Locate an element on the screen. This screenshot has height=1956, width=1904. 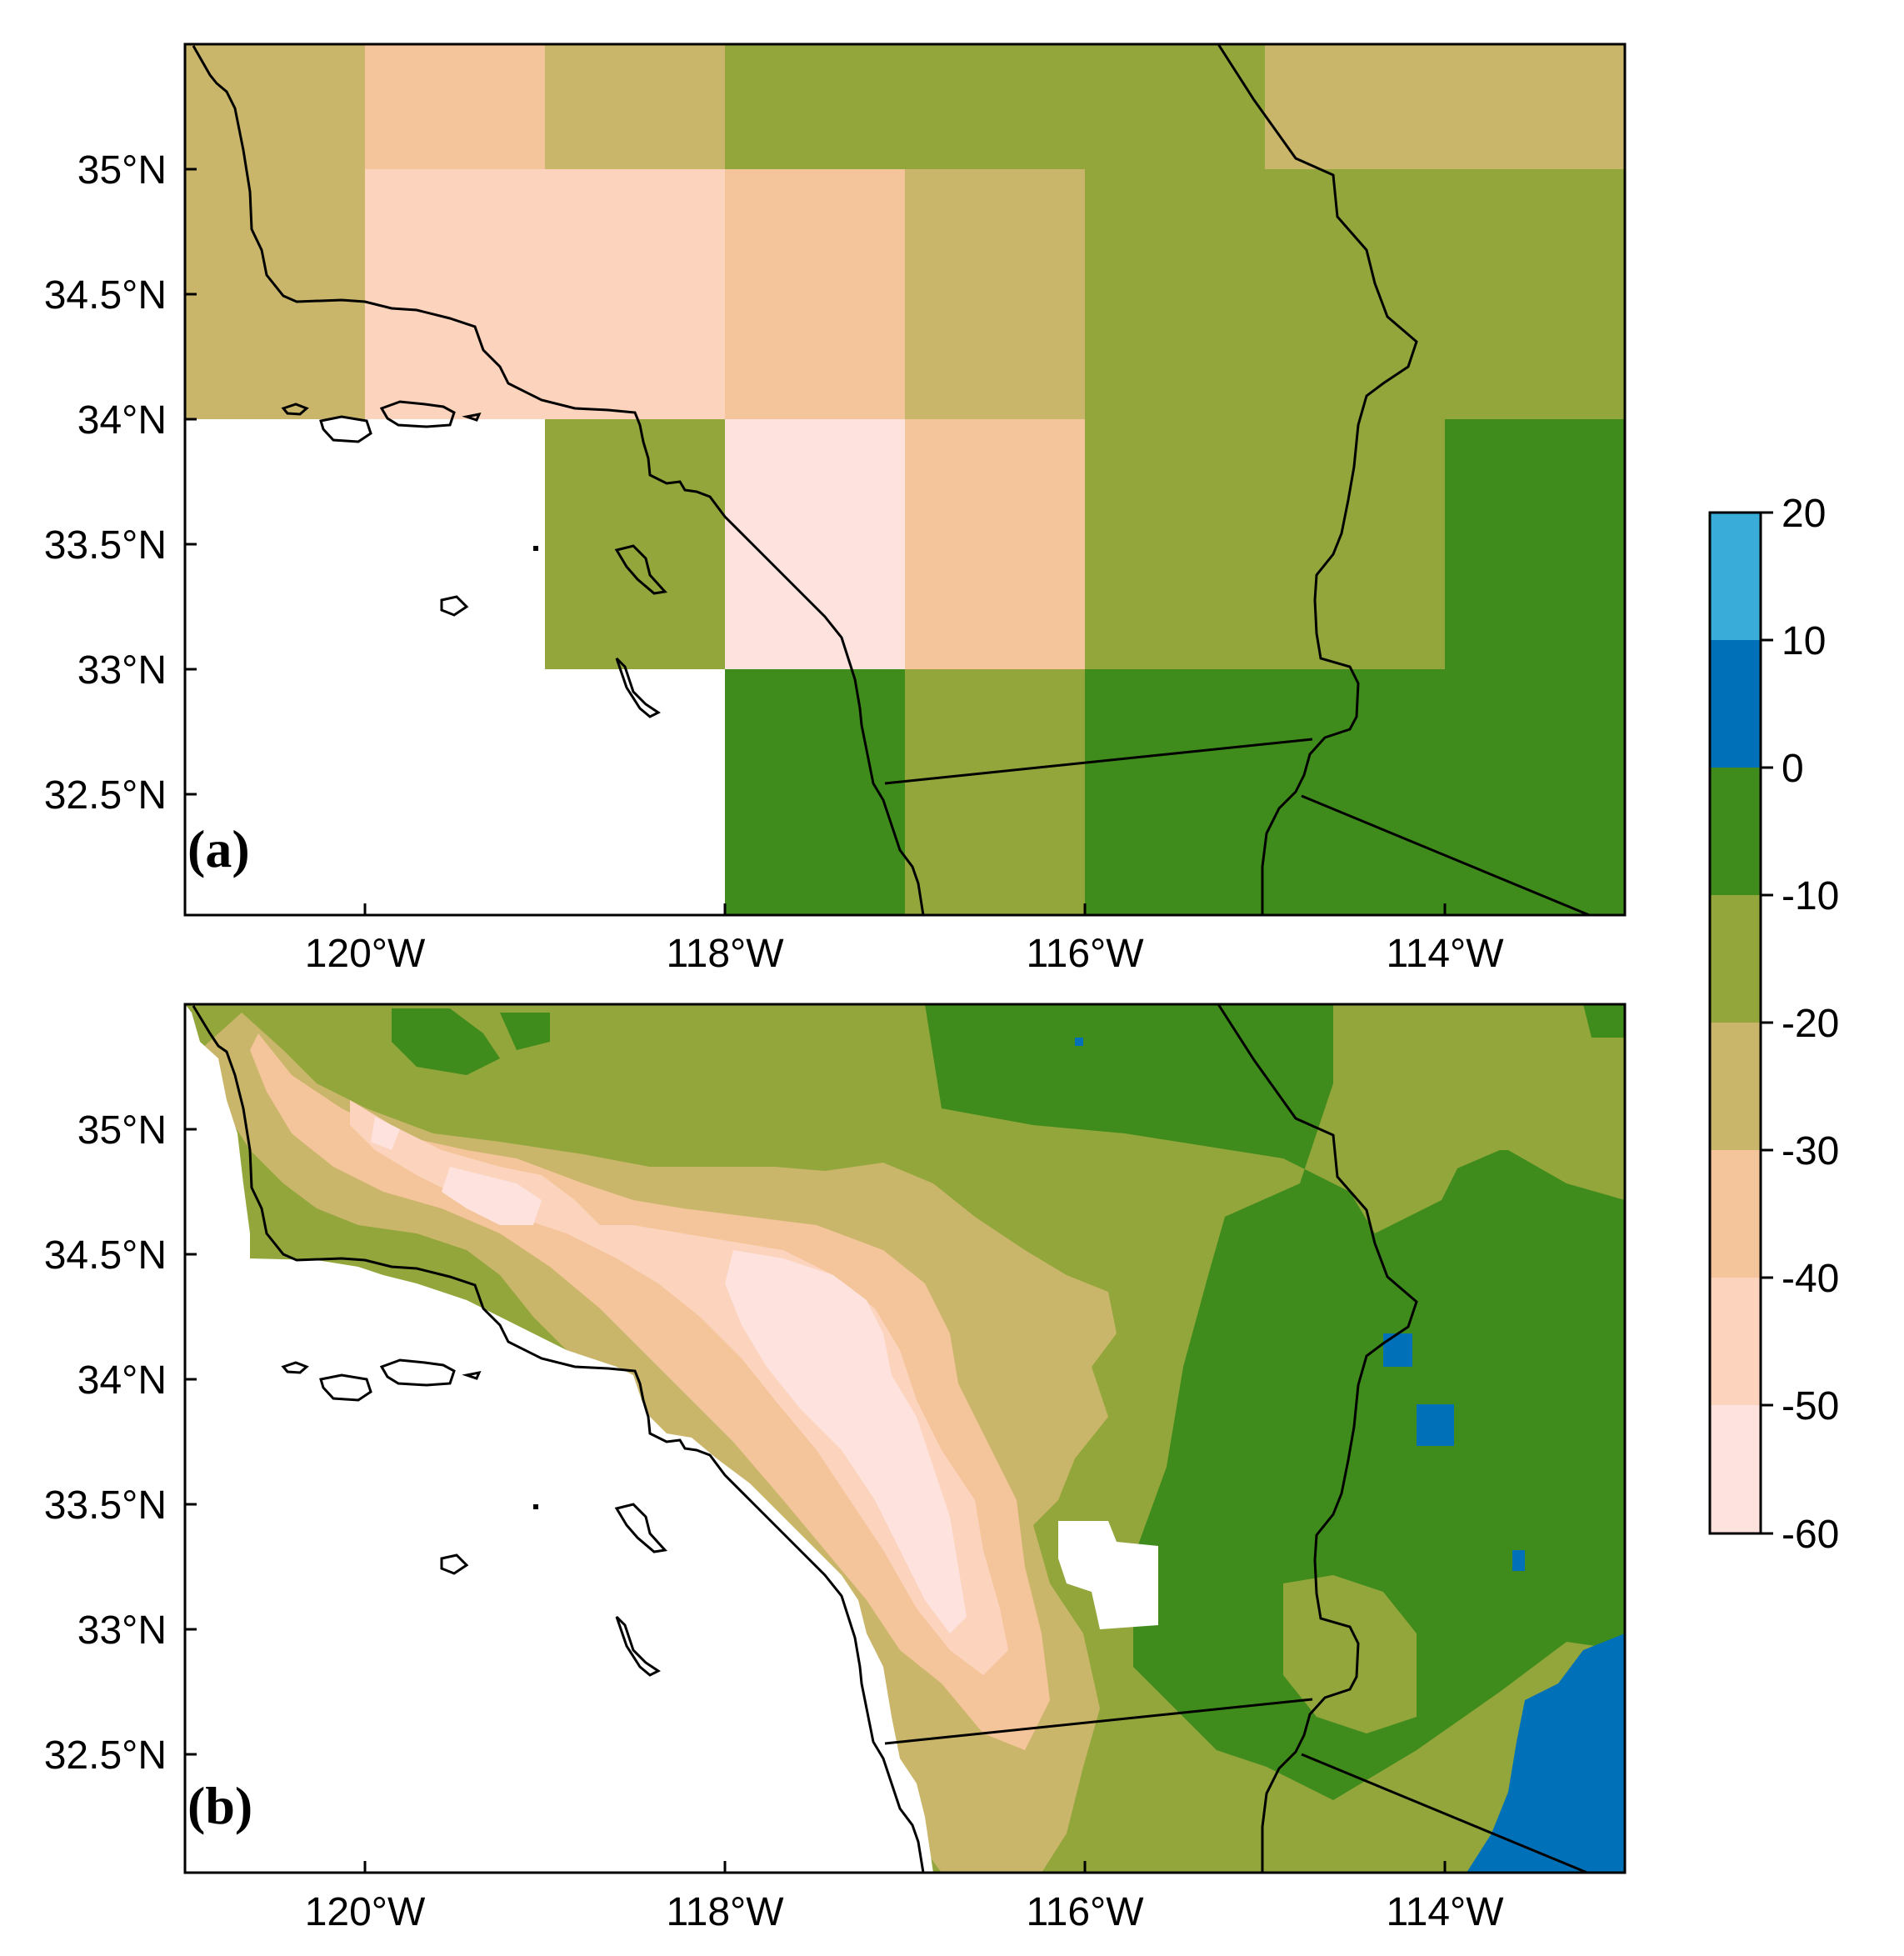
colorbar: 20 10 0 -10 -20 -30 -40 -50 -60 is located at coordinates (1773, 1024).